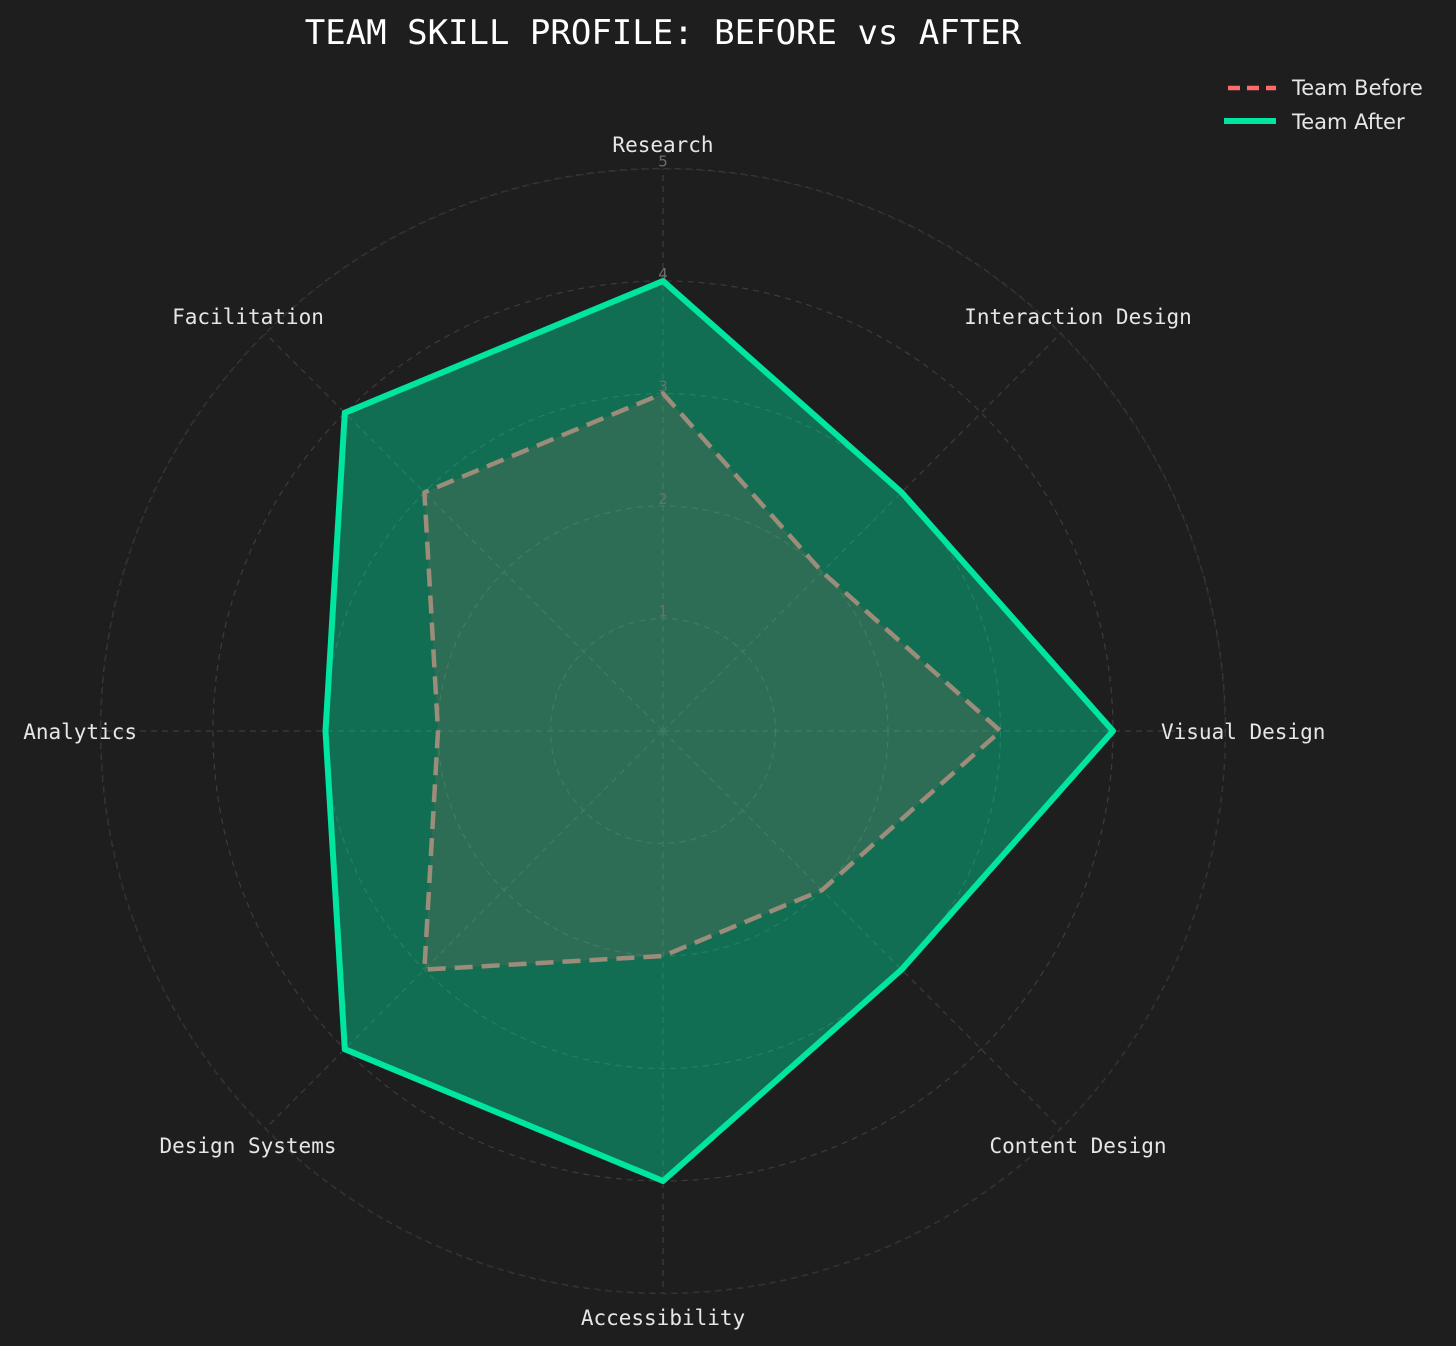 Image resolution: width=1456 pixels, height=1346 pixels. Describe the element at coordinates (1348, 122) in the screenshot. I see `legend-label-team-after: Team After` at that location.